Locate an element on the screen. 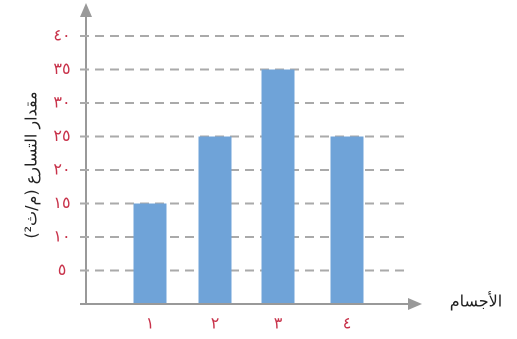 This screenshot has width=517, height=339. y-axis-label: مقدار التسارع (م/ث²) is located at coordinates (32, 164).